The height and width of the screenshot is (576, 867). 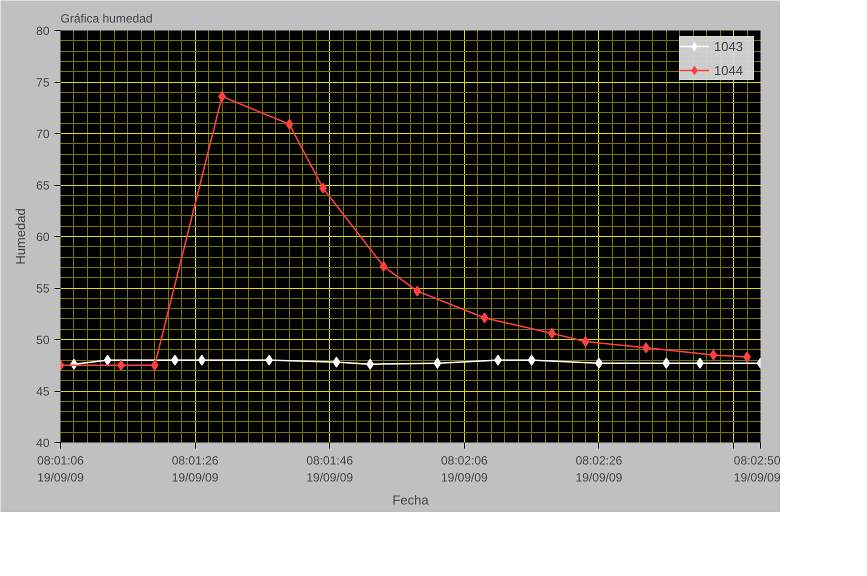 I want to click on x-tick-label: 08:01:46 19/09/09, so click(x=330, y=469).